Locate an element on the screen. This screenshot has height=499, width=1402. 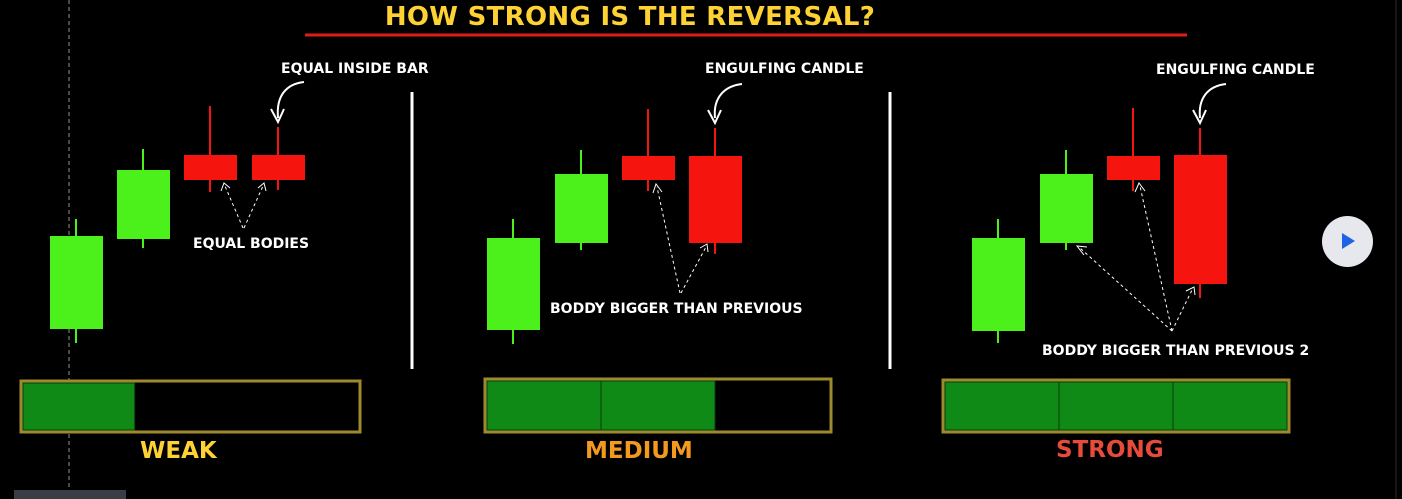
annotation-top: EQUAL INSIDE BAR is located at coordinates (355, 69).